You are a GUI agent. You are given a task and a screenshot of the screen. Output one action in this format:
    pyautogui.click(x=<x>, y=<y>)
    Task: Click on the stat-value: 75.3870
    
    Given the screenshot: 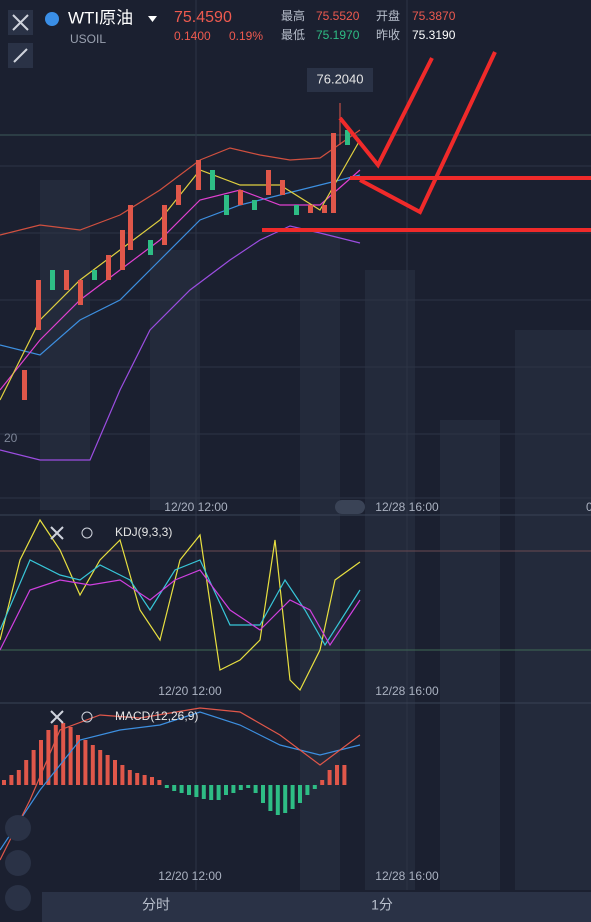 What is the action you would take?
    pyautogui.click(x=434, y=16)
    